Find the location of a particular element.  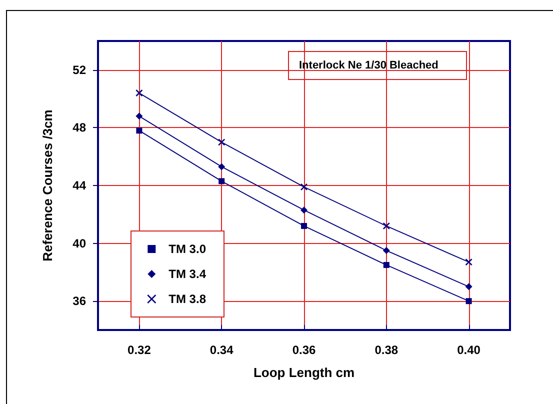

legend-label: TM 3.4 is located at coordinates (187, 274).